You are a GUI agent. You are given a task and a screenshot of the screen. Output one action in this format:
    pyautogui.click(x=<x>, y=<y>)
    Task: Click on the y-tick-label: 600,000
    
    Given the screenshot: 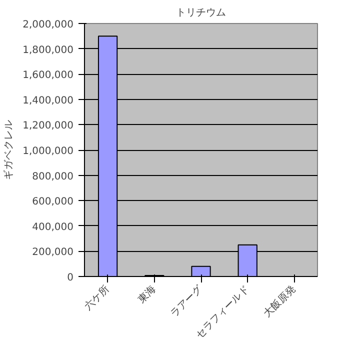 What is the action you would take?
    pyautogui.click(x=53, y=202)
    